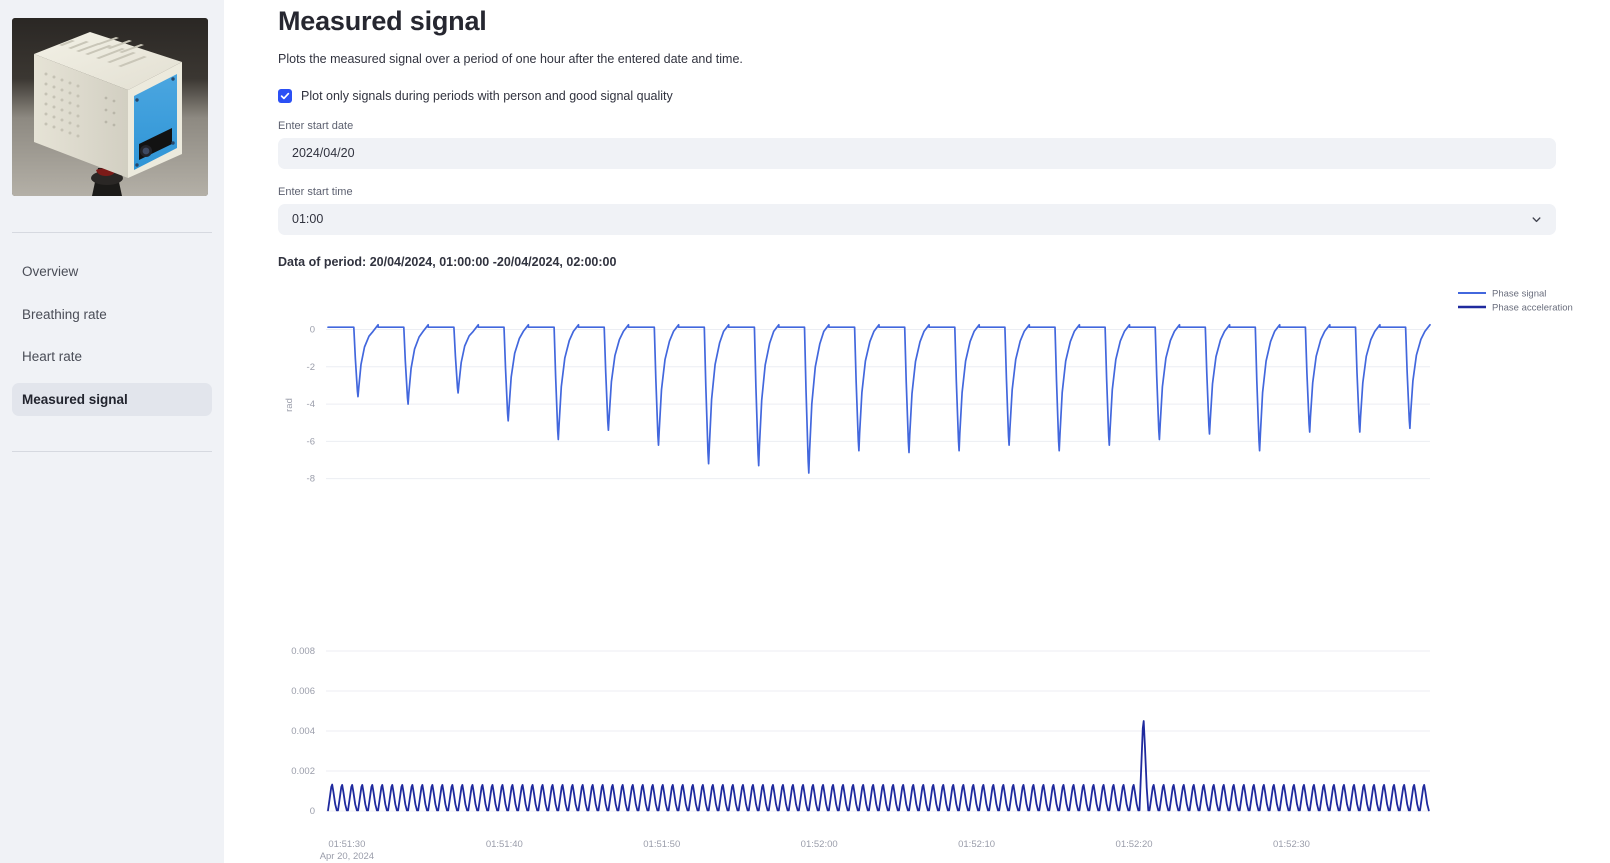 The height and width of the screenshot is (863, 1610). I want to click on start-time-select: 01:00, so click(917, 219).